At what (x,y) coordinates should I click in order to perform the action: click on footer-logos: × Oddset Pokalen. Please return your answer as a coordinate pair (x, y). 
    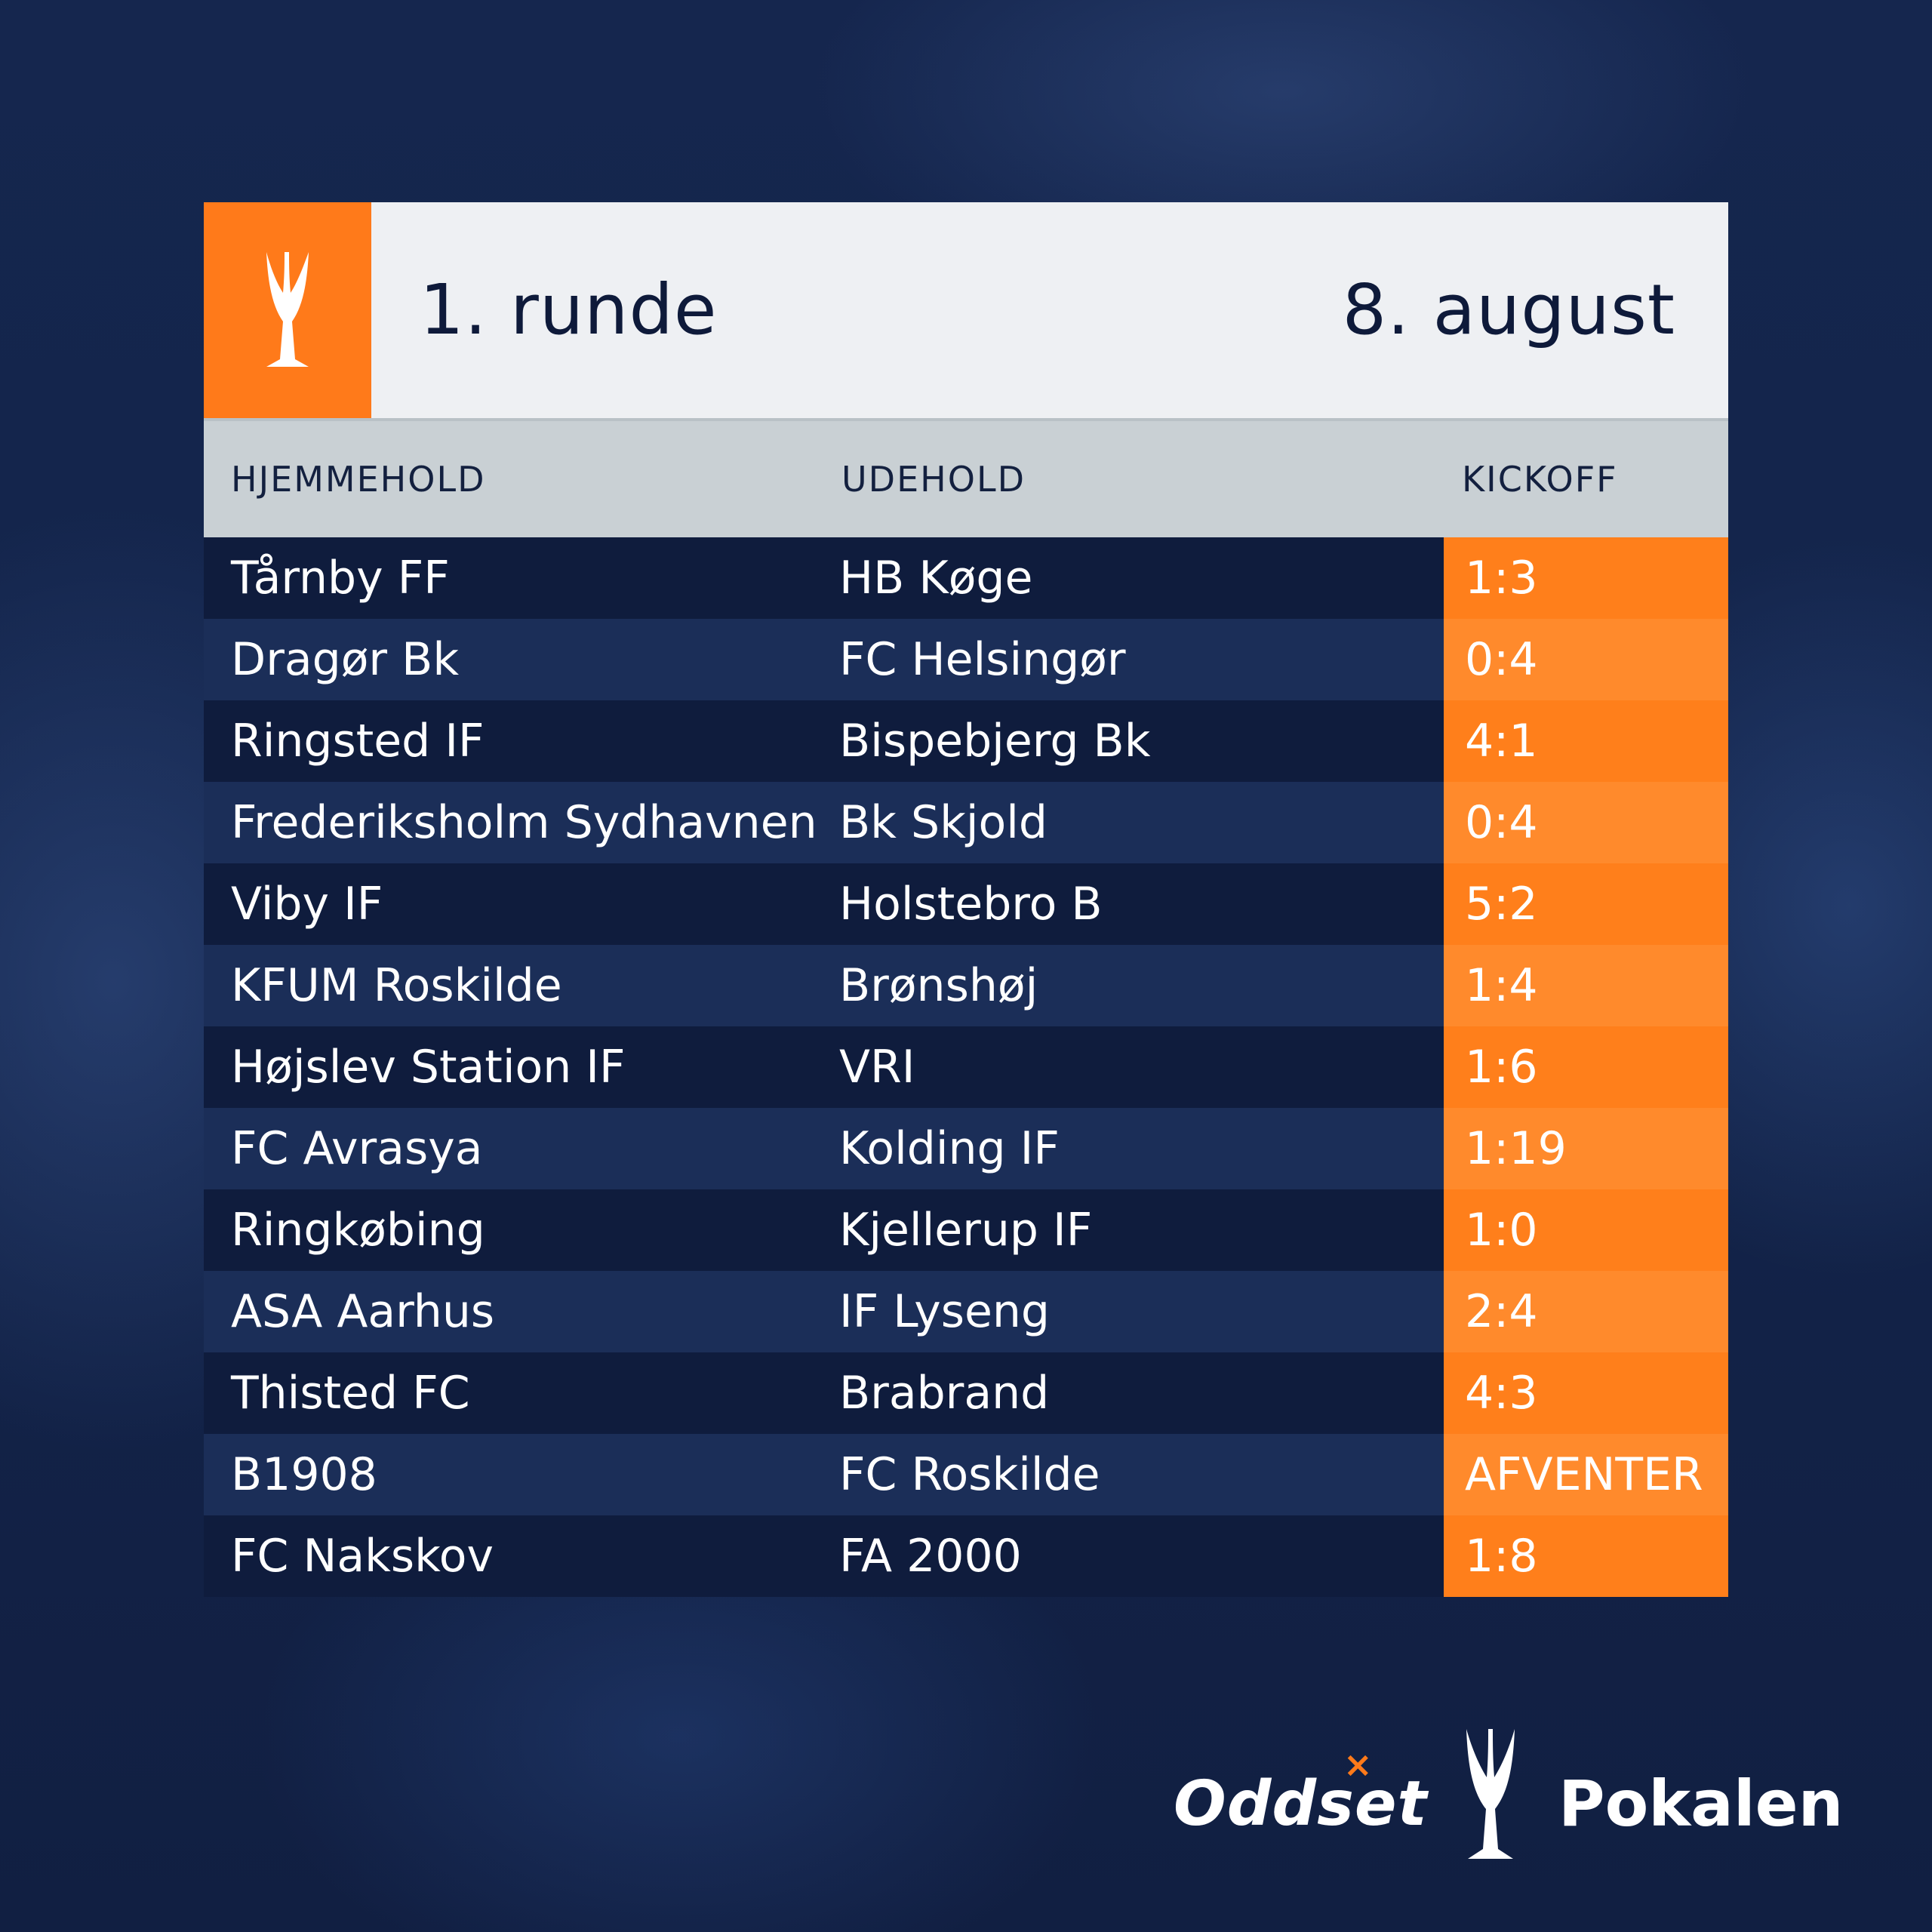
    Looking at the image, I should click on (1508, 1794).